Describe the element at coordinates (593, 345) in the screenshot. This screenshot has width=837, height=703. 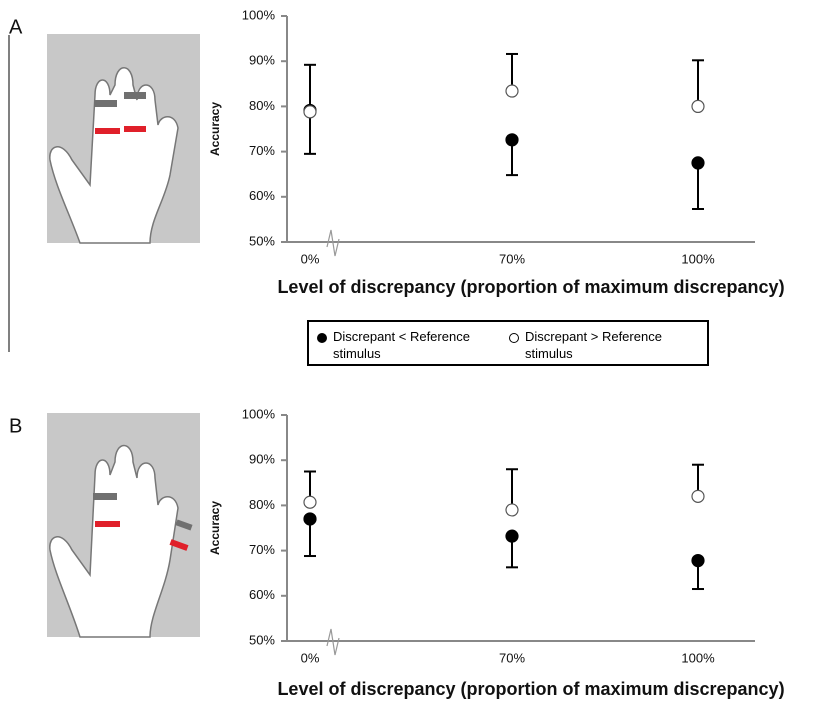
I see `legend-label: Discrepant > Reference stimulus` at that location.